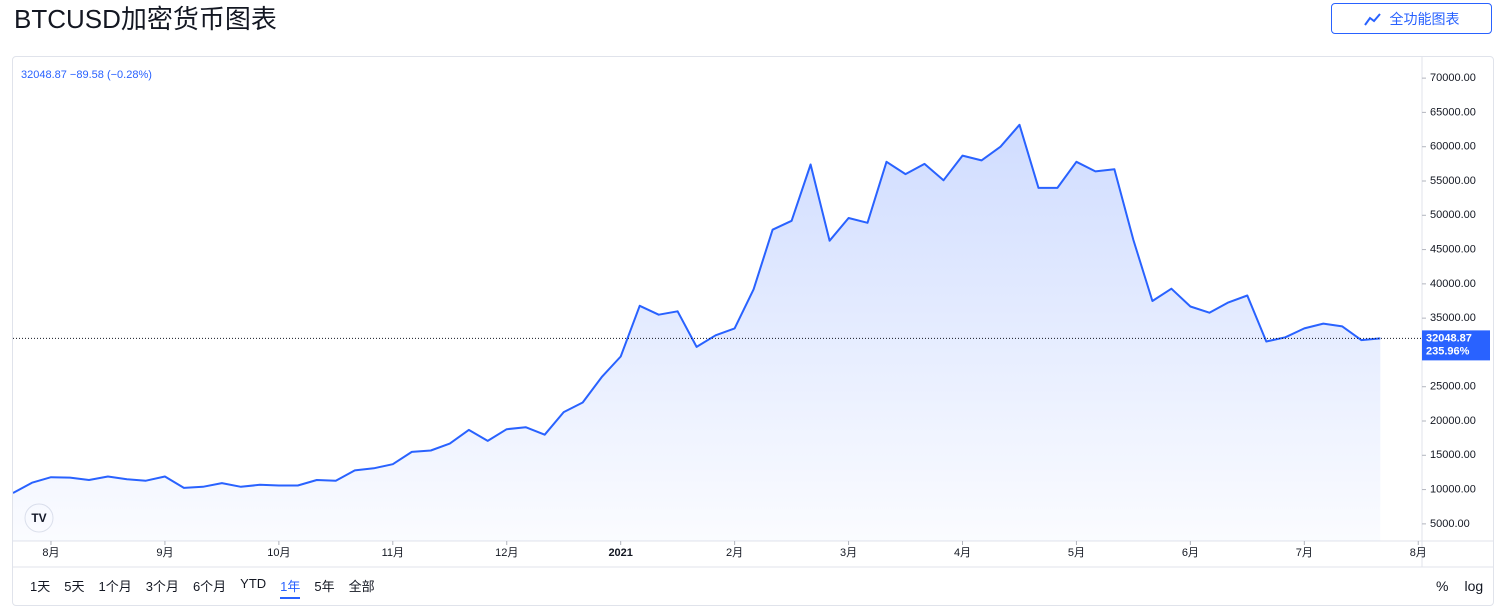 This screenshot has width=1504, height=616. I want to click on scale-toolbar: % log, so click(1459, 586).